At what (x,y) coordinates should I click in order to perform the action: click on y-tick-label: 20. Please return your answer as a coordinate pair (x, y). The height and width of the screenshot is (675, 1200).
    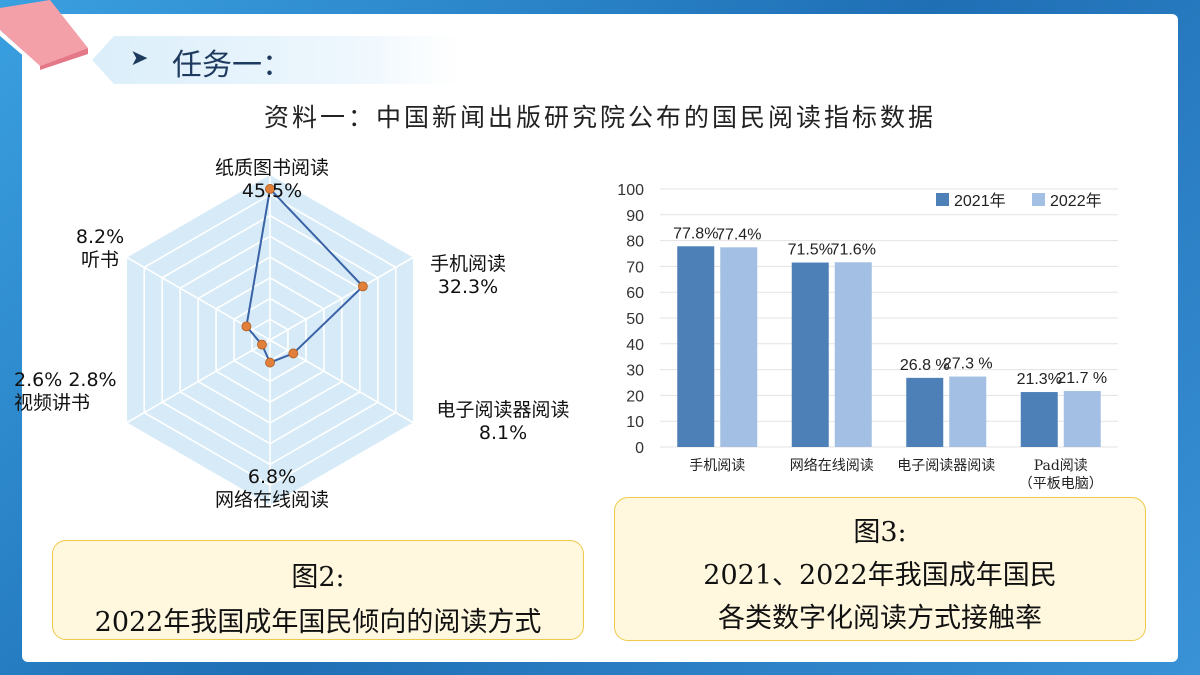
    Looking at the image, I should click on (635, 396).